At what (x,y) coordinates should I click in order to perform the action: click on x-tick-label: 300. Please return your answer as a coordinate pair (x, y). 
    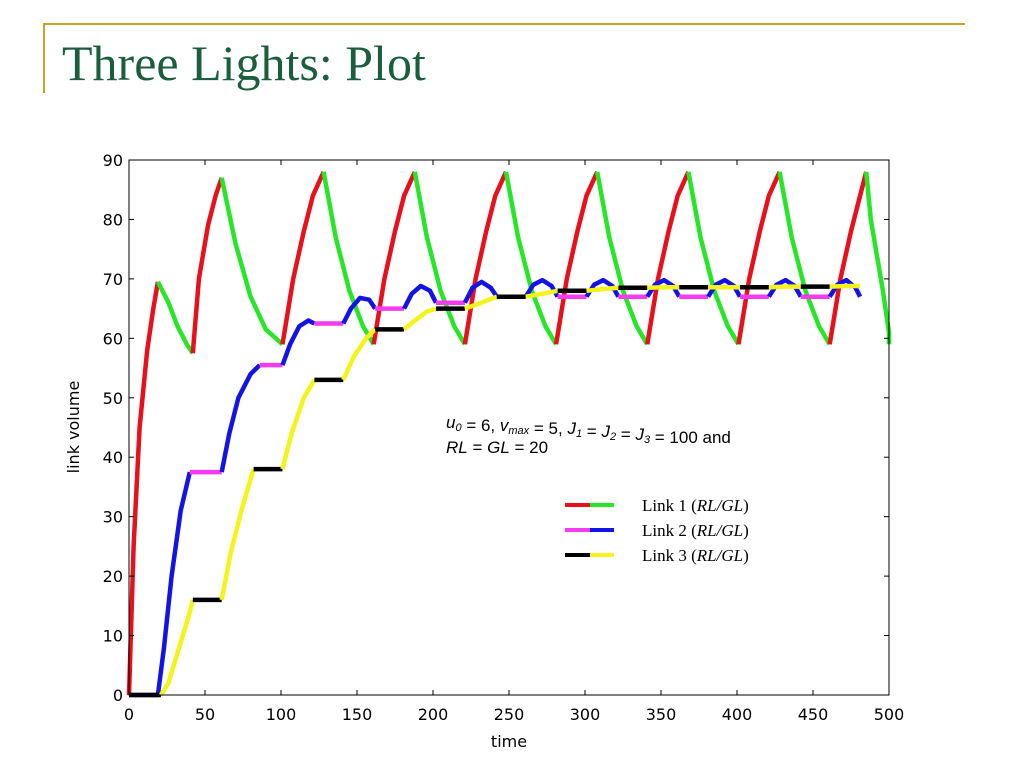
    Looking at the image, I should click on (585, 714).